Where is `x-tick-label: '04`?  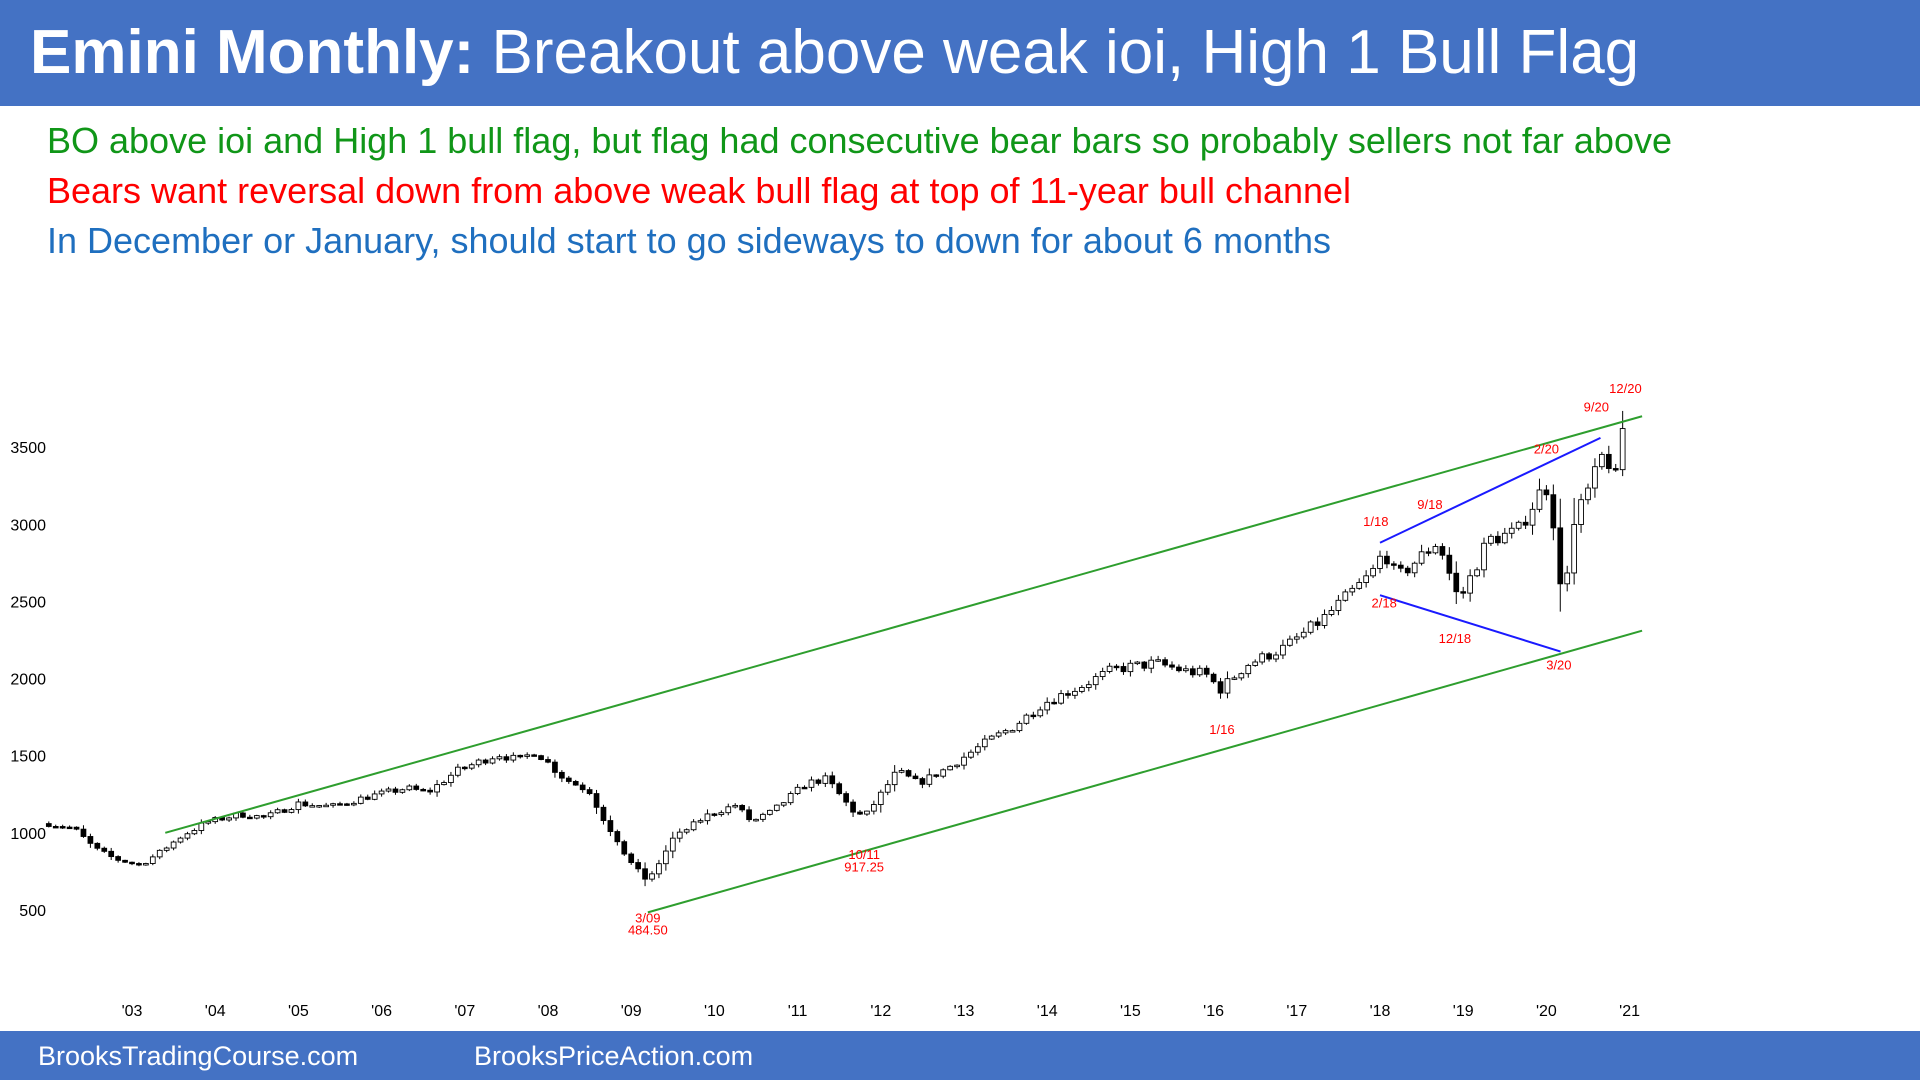 x-tick-label: '04 is located at coordinates (215, 1011).